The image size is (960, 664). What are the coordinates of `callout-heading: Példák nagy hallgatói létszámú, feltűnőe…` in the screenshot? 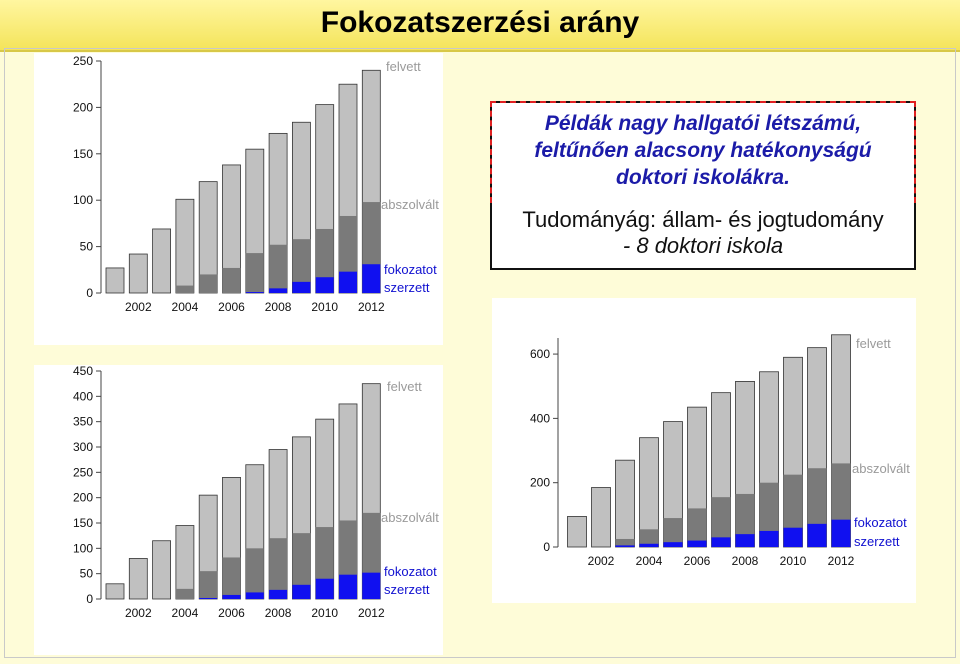 It's located at (703, 150).